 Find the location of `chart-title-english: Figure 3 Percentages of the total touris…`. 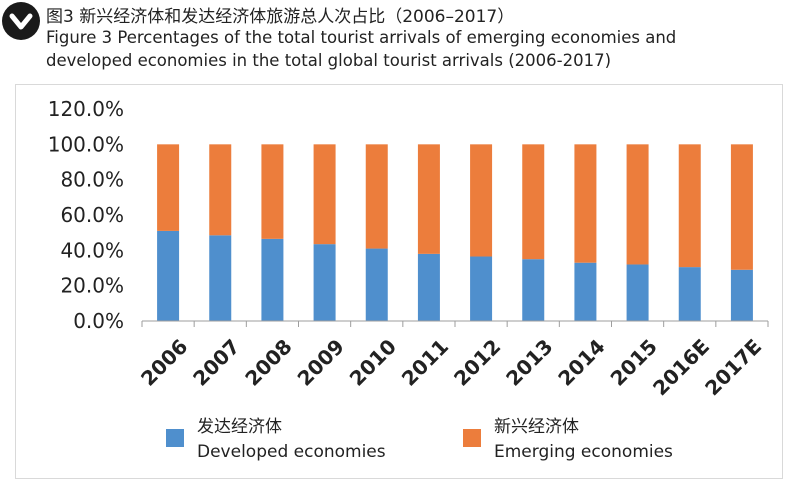

chart-title-english: Figure 3 Percentages of the total touris… is located at coordinates (361, 49).